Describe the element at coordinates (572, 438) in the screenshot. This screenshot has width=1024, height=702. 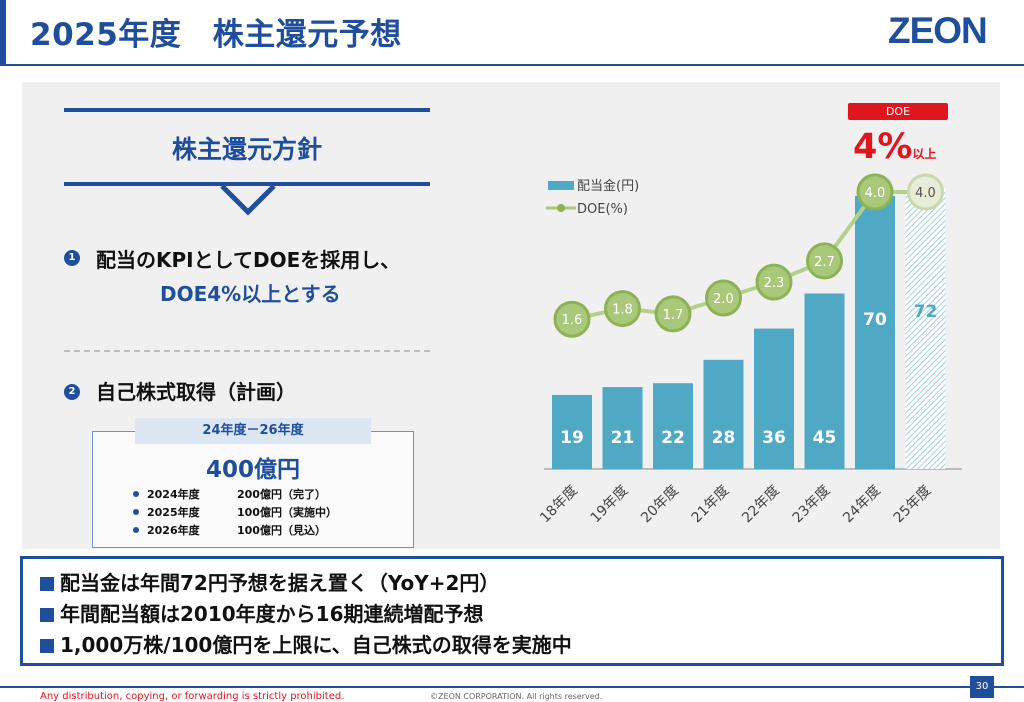
I see `bar-value-label: 19` at that location.